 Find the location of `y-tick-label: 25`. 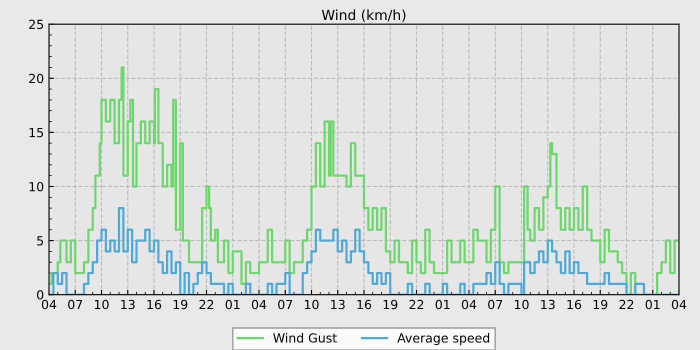

y-tick-label: 25 is located at coordinates (36, 25).